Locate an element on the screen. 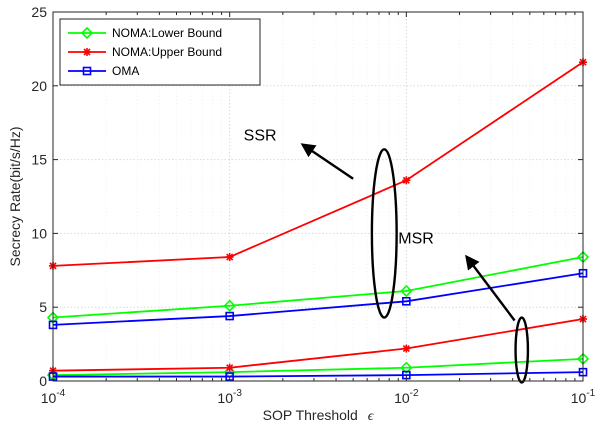 The height and width of the screenshot is (426, 600). x-tick-label: 10⁻⁴ is located at coordinates (53, 397).